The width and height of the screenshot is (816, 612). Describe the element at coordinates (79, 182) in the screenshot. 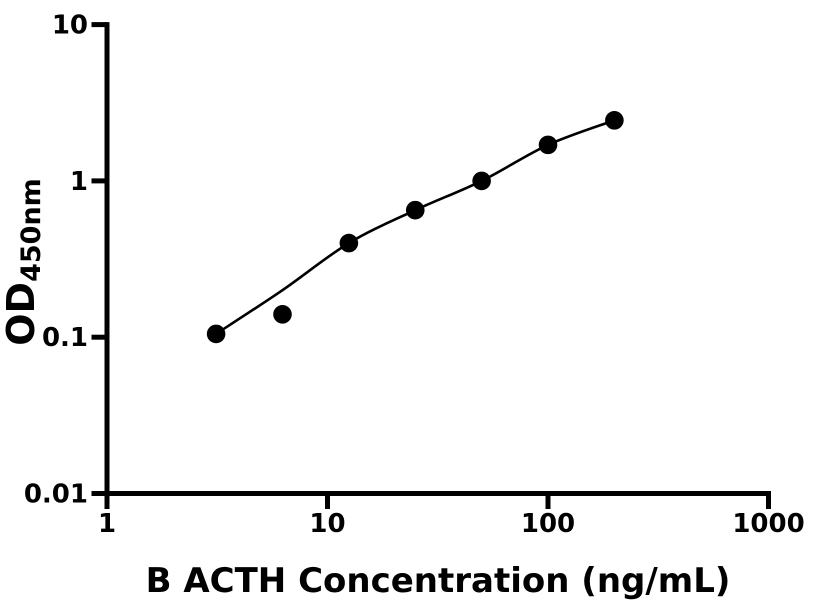

I see `y-tick-label: 1` at that location.